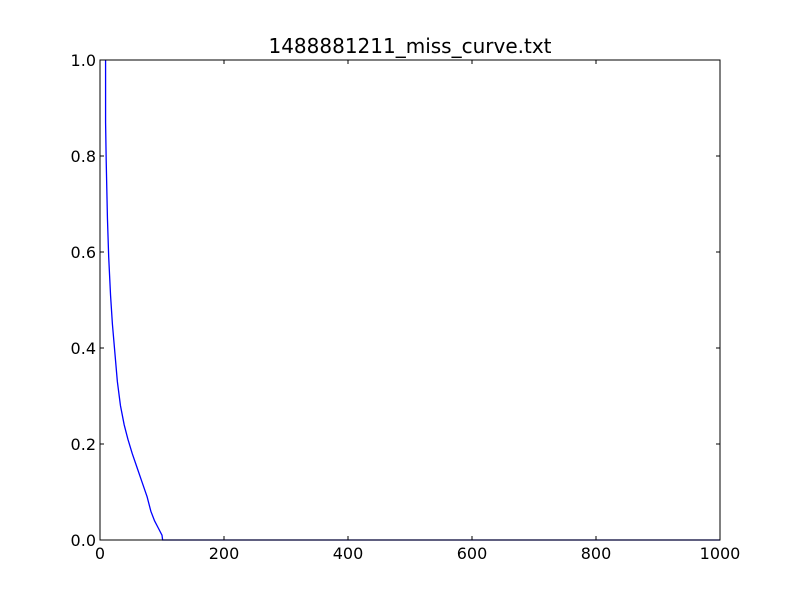 This screenshot has height=600, width=800. What do you see at coordinates (83, 444) in the screenshot?
I see `y-tick-label: 0.2` at bounding box center [83, 444].